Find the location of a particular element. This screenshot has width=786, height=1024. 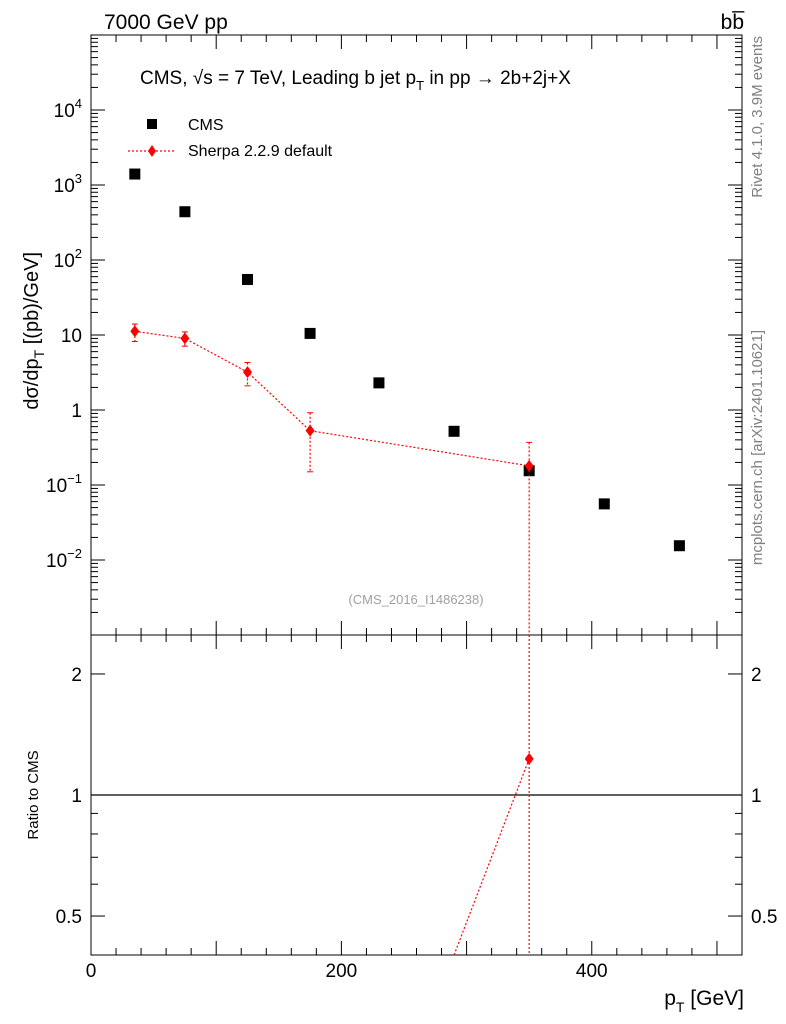

main-y-tick-label: 10⁴ is located at coordinates (68, 109).